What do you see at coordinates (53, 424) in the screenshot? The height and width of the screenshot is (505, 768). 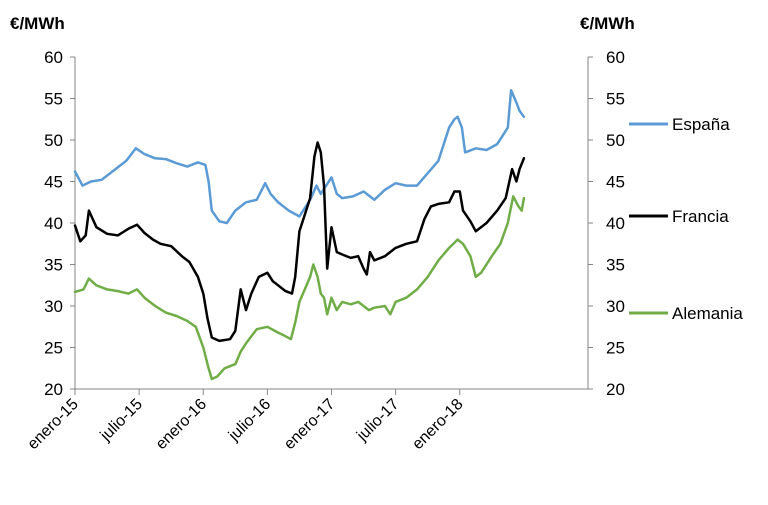 I see `x-tick-label: enero-15` at bounding box center [53, 424].